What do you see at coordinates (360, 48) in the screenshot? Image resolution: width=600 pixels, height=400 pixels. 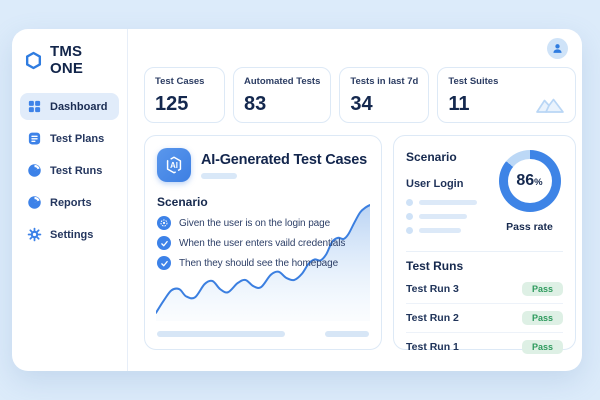 I see `topbar` at bounding box center [360, 48].